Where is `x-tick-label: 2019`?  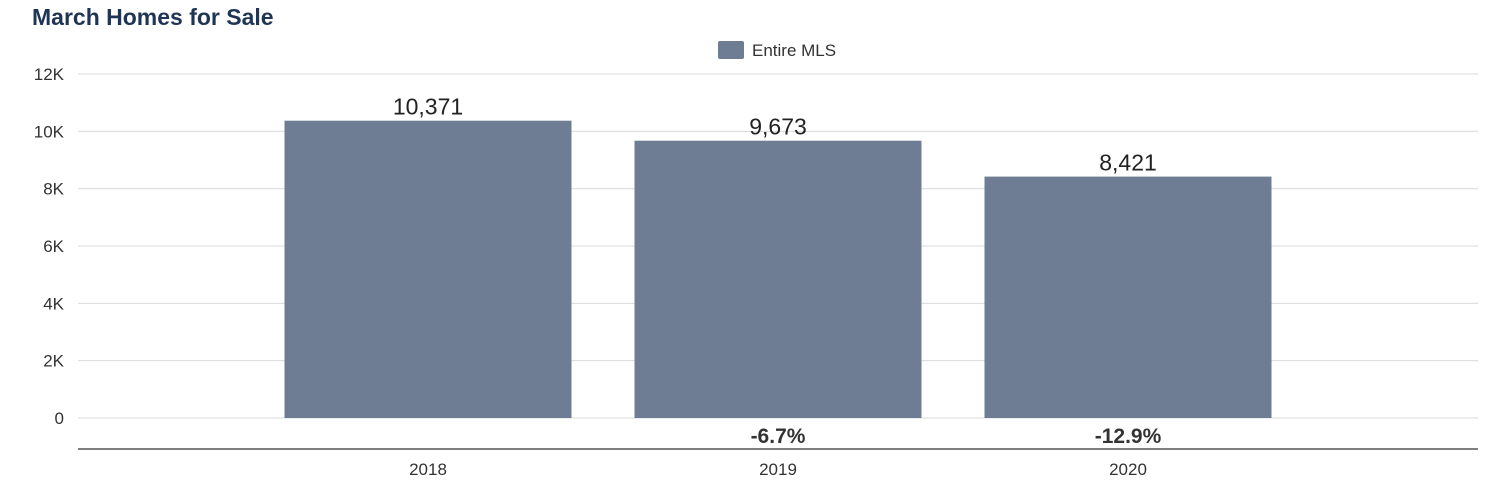 x-tick-label: 2019 is located at coordinates (778, 469).